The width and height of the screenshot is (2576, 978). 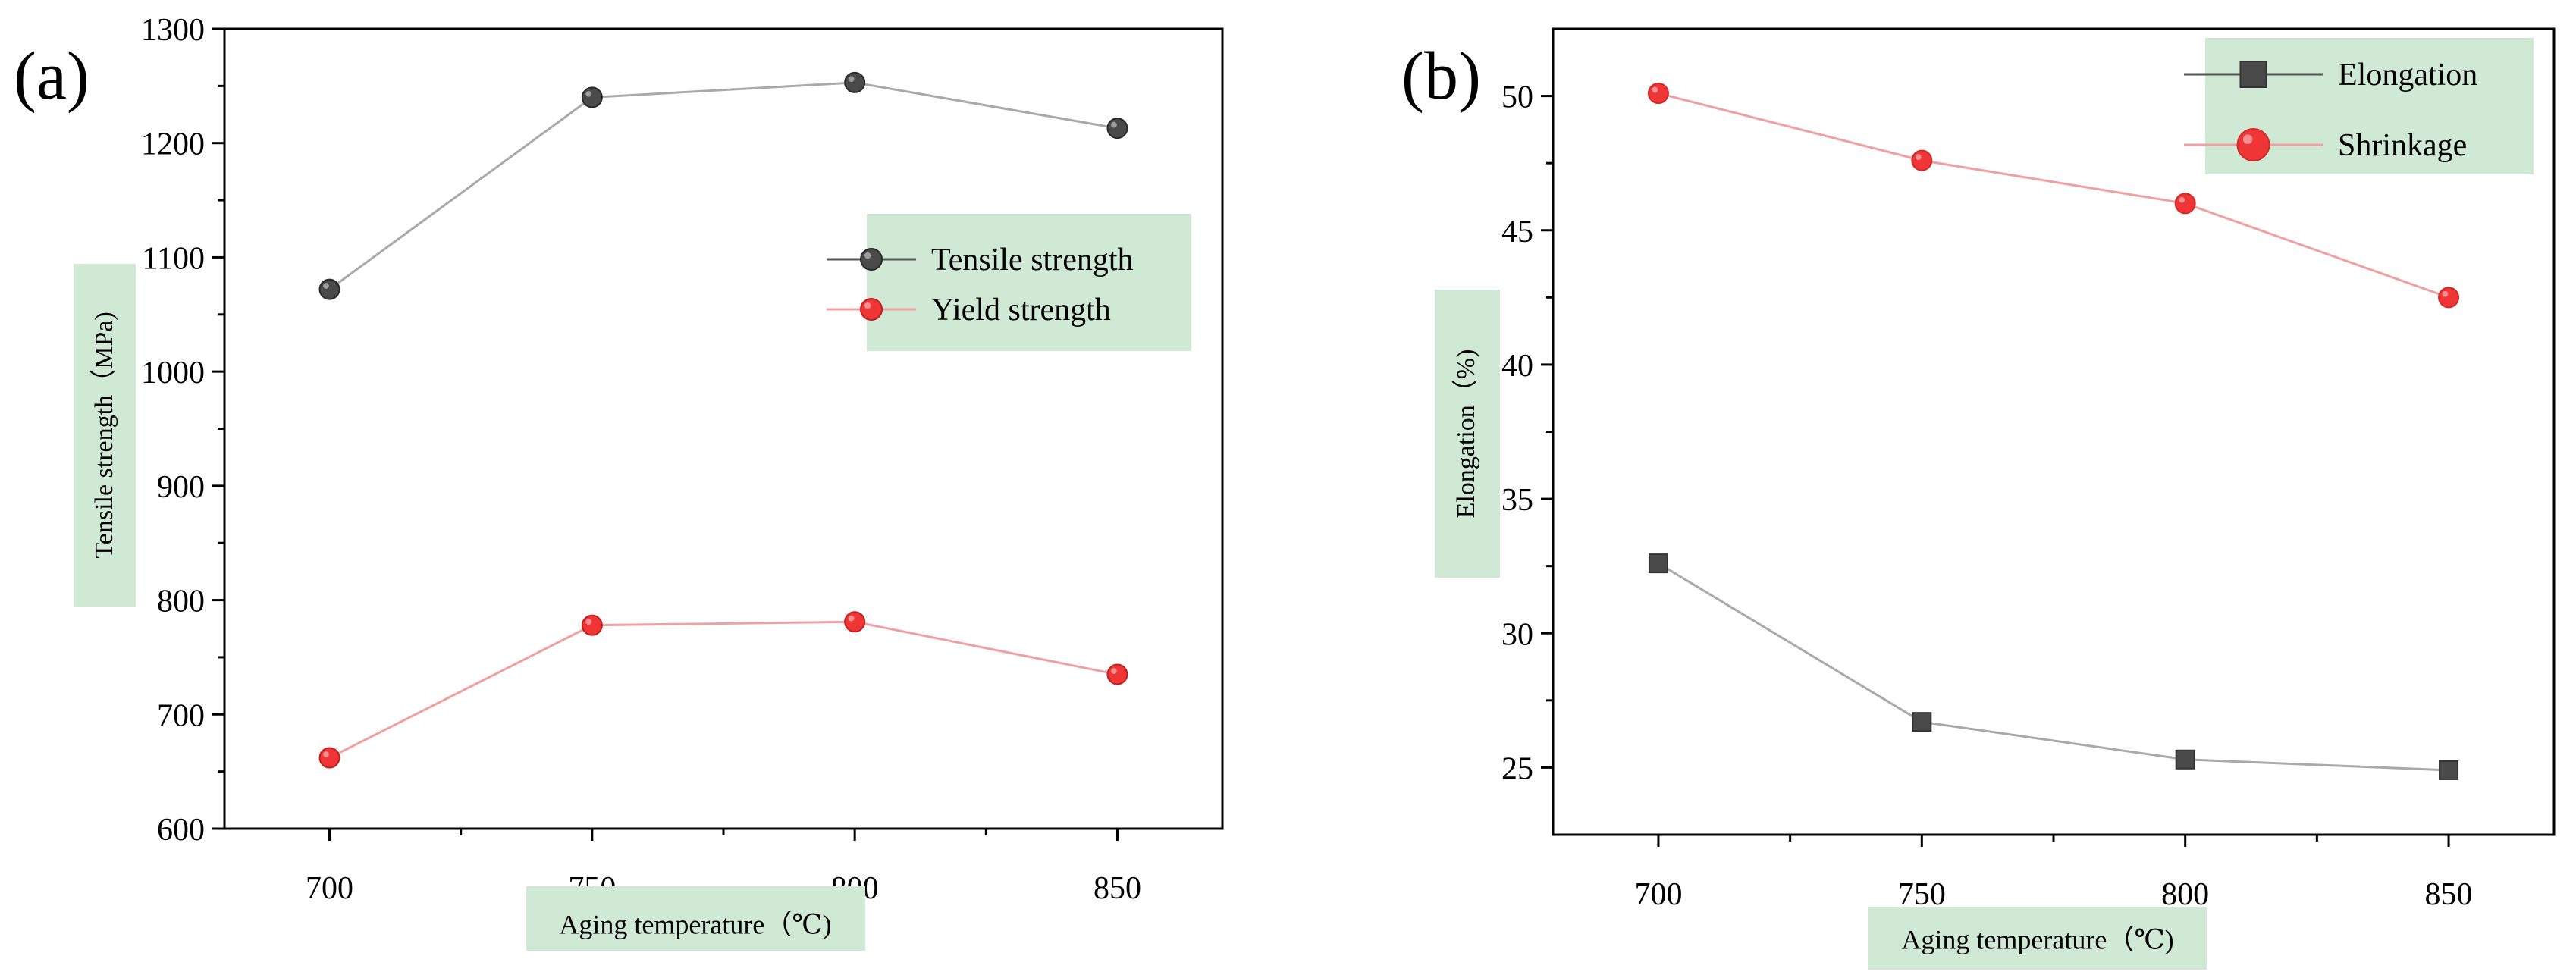 What do you see at coordinates (2185, 894) in the screenshot?
I see `x-tick-label: 800` at bounding box center [2185, 894].